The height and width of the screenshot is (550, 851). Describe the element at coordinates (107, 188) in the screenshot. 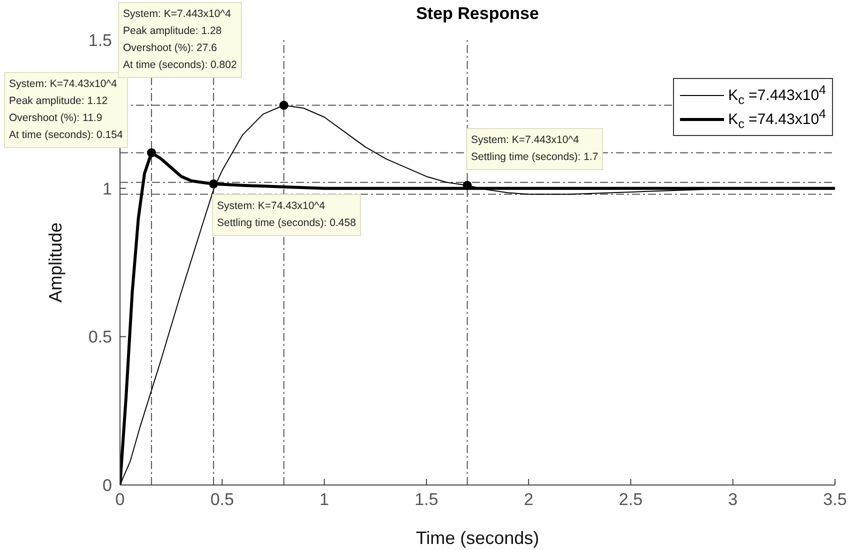

I see `y-tick-label: 1` at that location.